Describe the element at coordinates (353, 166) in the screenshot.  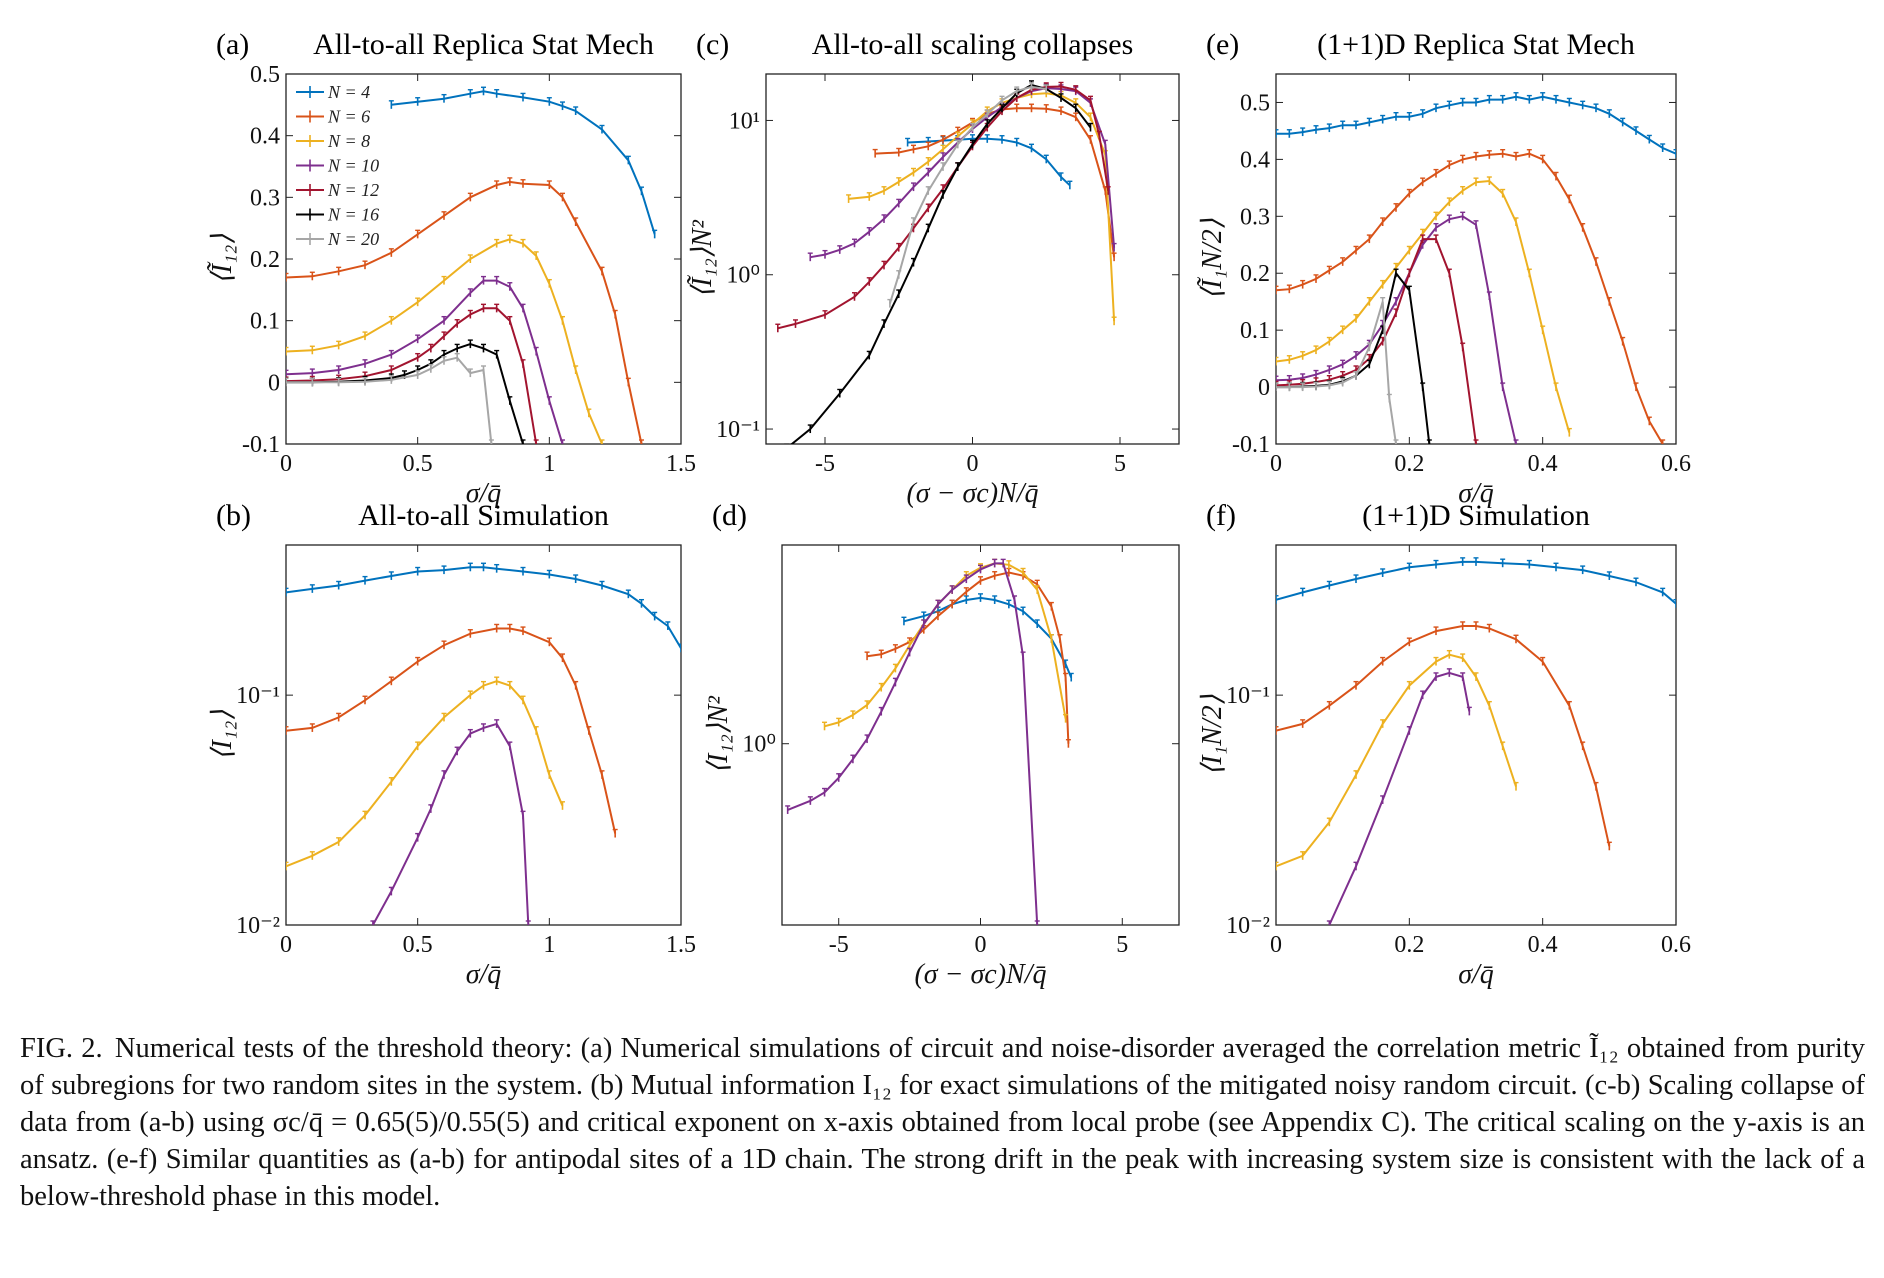
I see `legend-entry: N = 10` at that location.